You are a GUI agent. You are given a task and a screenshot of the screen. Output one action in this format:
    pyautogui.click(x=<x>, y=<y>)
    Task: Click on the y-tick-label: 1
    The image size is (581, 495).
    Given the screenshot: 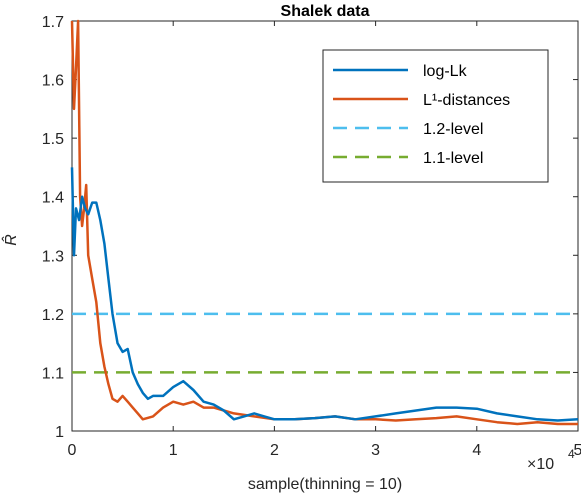 What is the action you would take?
    pyautogui.click(x=59, y=432)
    